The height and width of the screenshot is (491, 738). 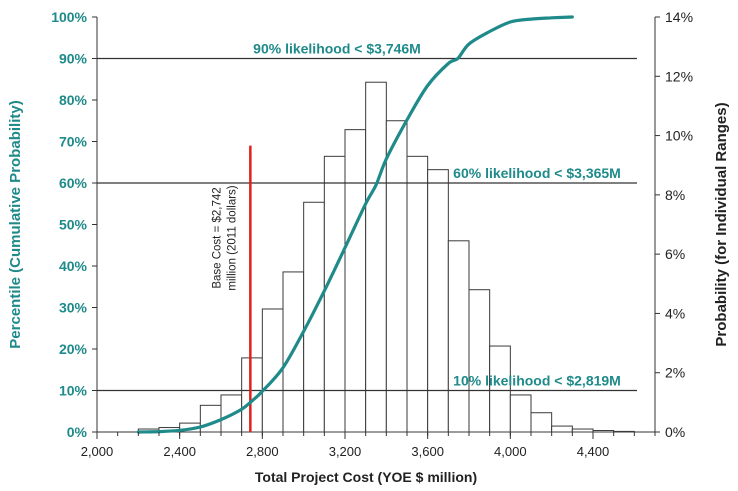 I want to click on left-tick-label: 100%, so click(x=69, y=17).